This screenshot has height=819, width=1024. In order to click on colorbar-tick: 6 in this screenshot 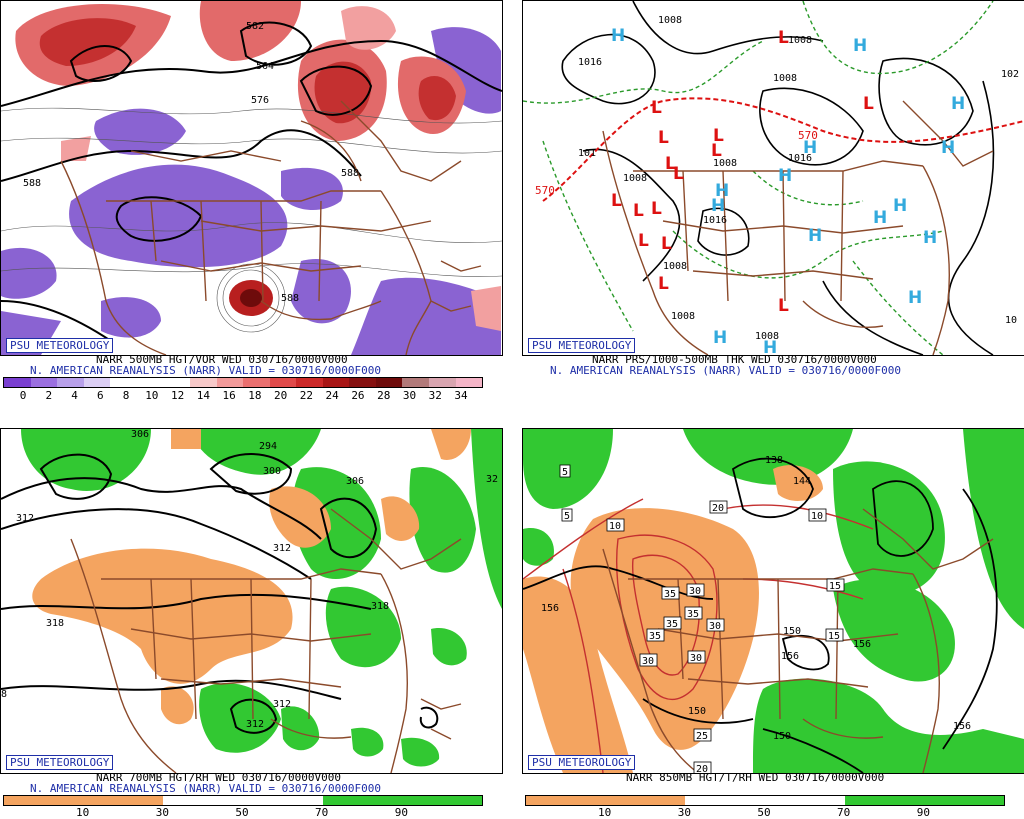, I will do `click(100, 395)`.